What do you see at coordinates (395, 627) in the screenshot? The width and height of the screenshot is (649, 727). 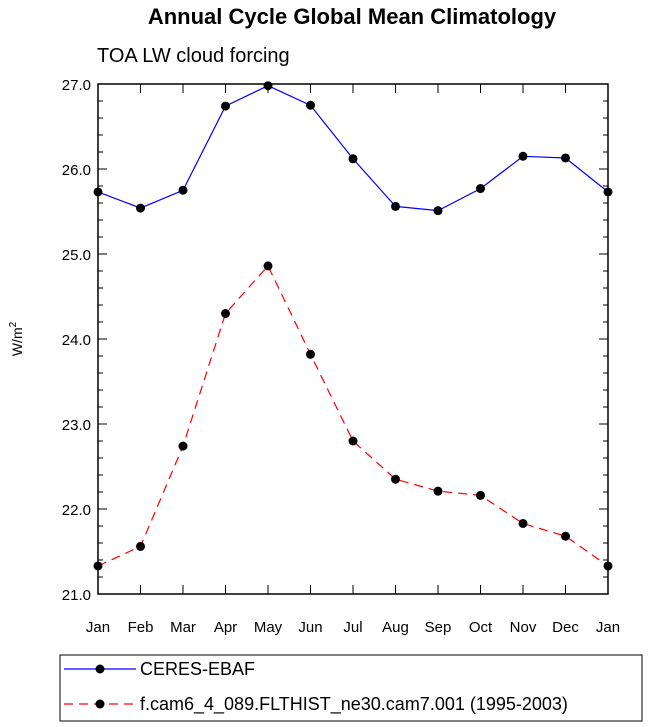 I see `x-tick-label: Aug` at bounding box center [395, 627].